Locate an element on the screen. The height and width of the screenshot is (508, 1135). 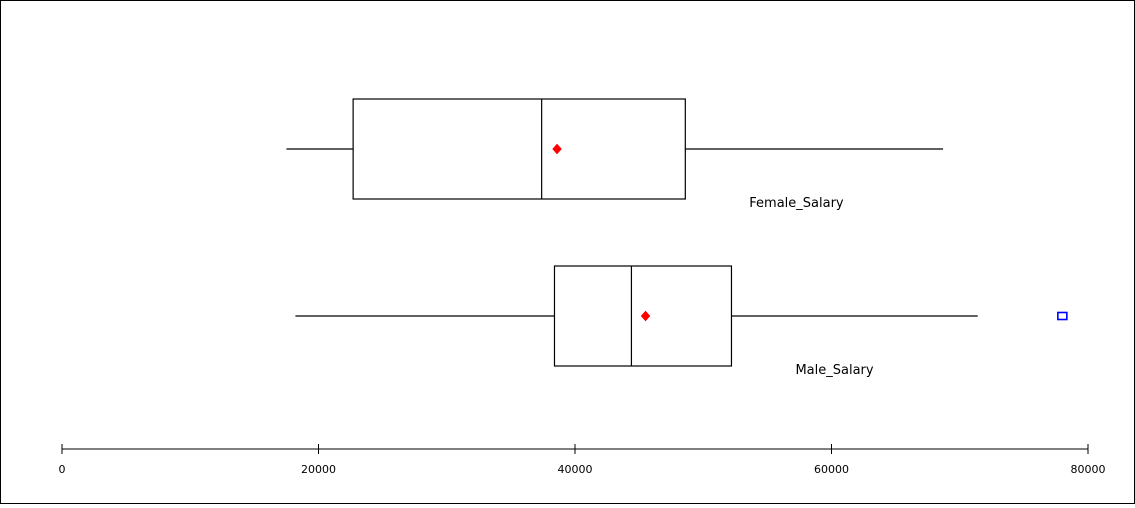
x-tick-label: 60000 is located at coordinates (831, 469).